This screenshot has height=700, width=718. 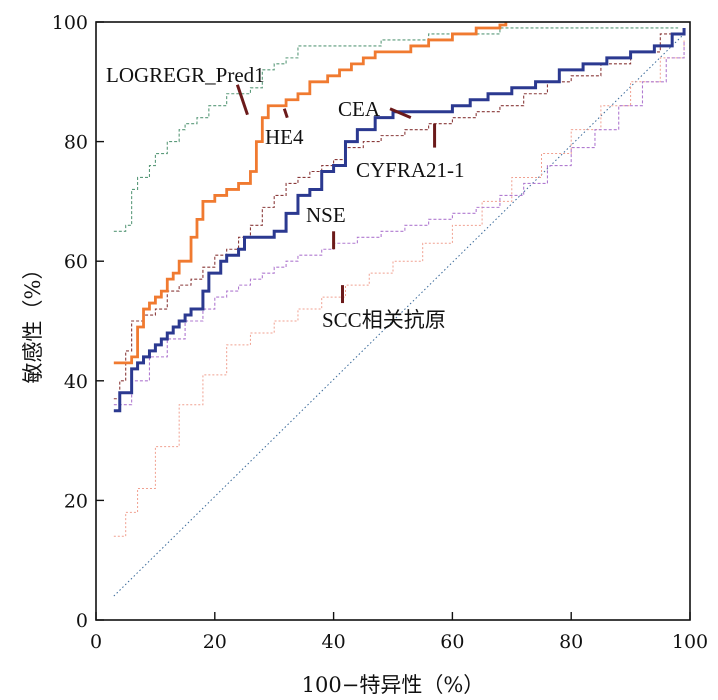 I want to click on pointer-logregr-pred1, so click(x=242, y=100).